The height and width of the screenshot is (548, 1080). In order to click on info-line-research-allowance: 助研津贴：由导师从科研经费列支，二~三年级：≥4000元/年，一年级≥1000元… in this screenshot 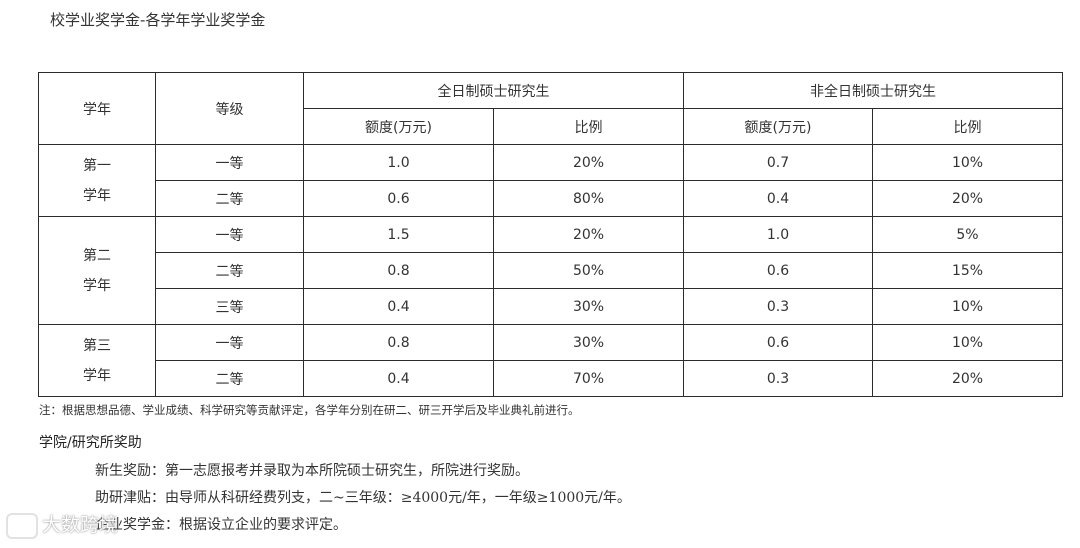, I will do `click(363, 498)`.